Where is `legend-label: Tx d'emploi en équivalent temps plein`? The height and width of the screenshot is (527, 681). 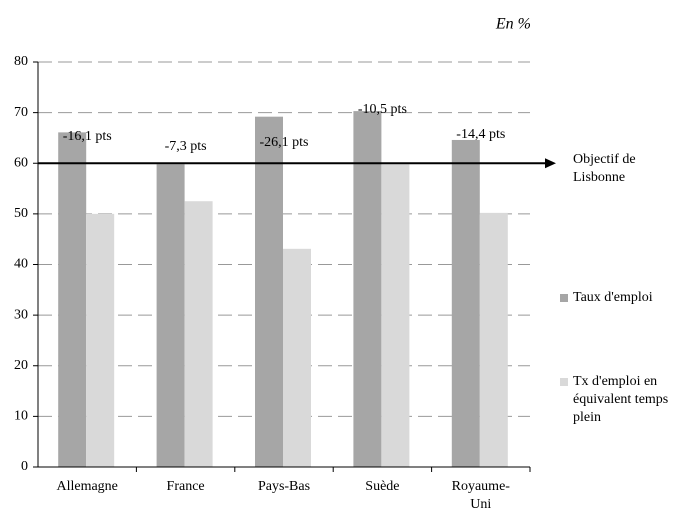
legend-label: Tx d'emploi en équivalent temps plein is located at coordinates (621, 399).